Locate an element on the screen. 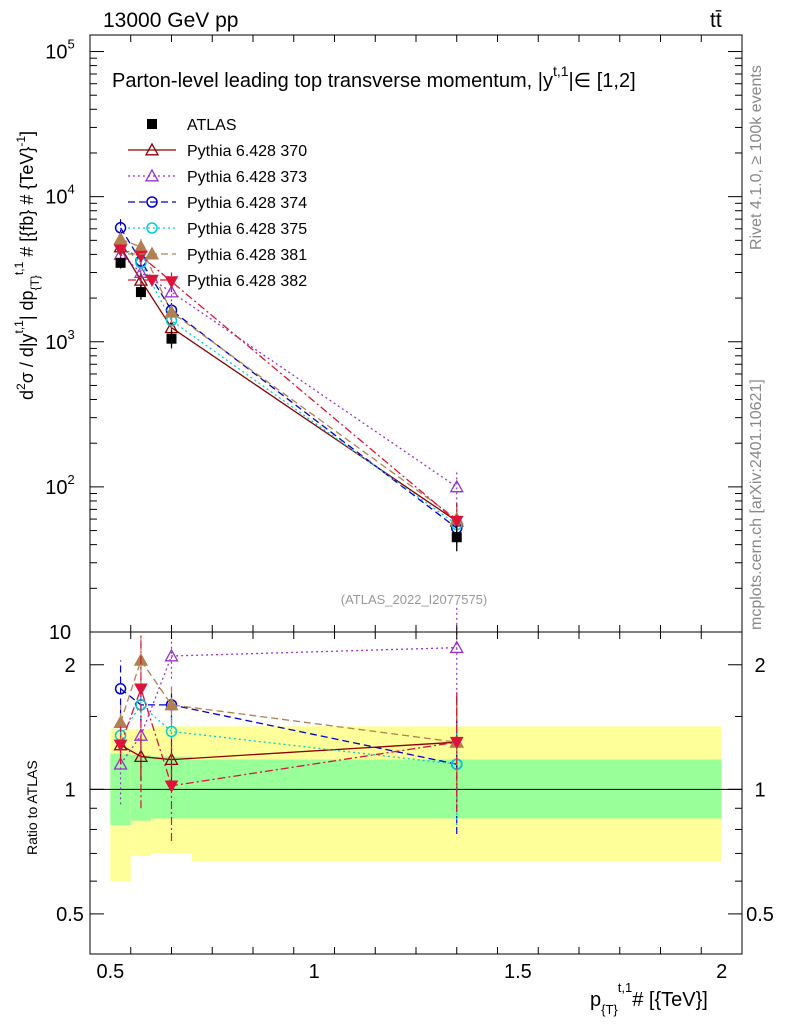 Image resolution: width=786 pixels, height=1024 pixels. legend-label: Pythia 6.428 375 is located at coordinates (247, 229).